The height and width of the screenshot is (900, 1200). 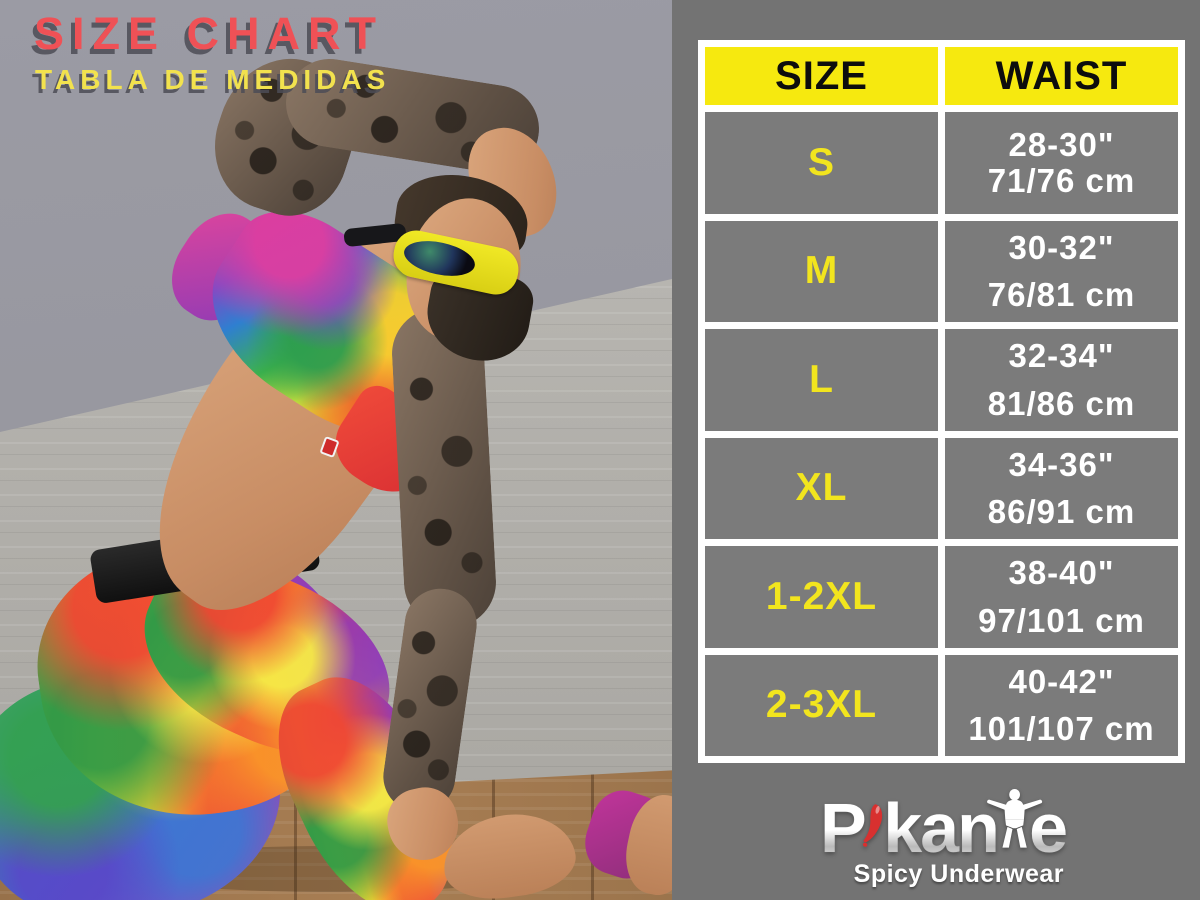 I want to click on size-value: XL, so click(x=821, y=488).